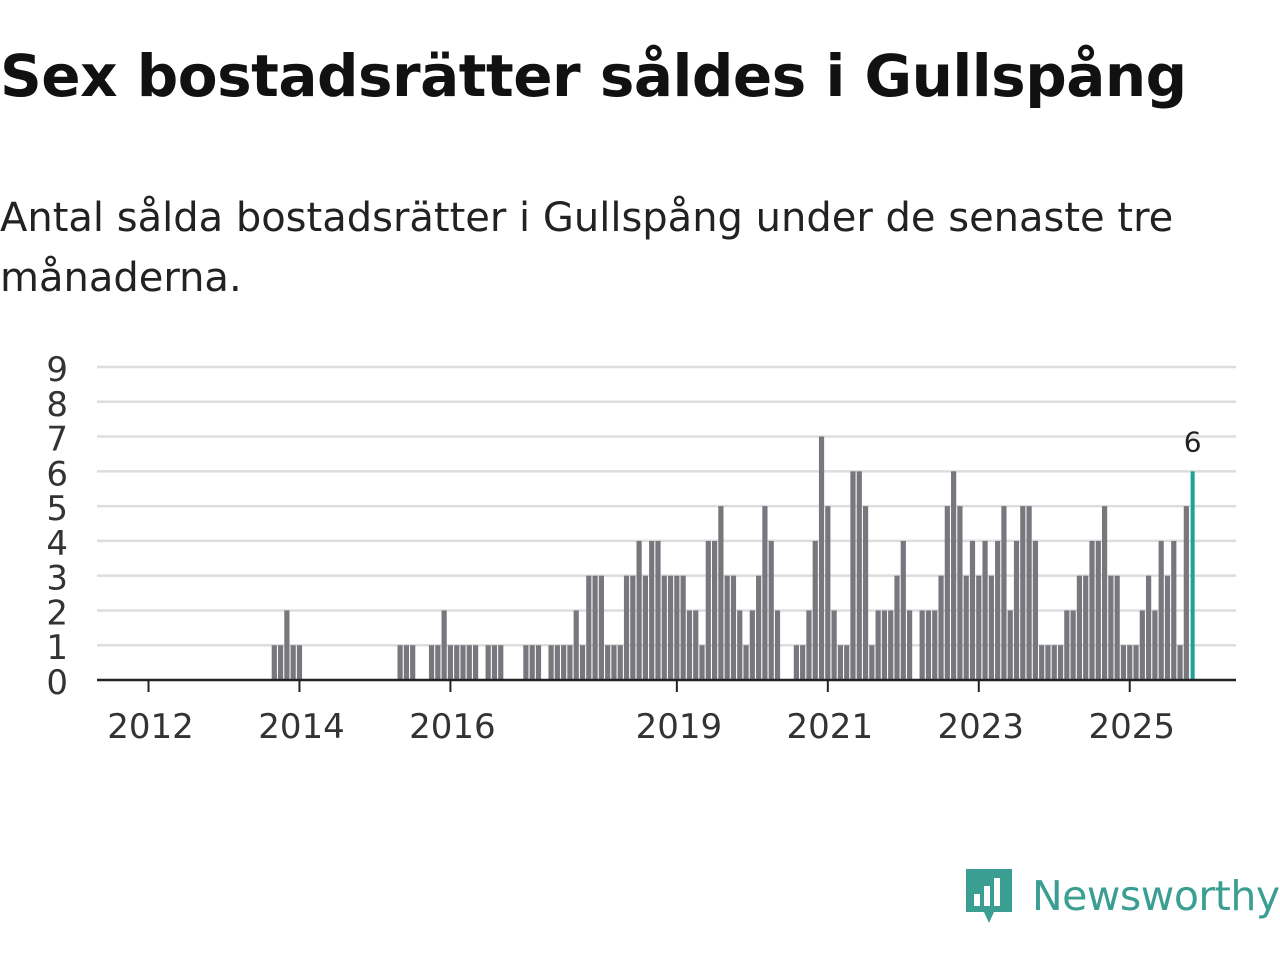  Describe the element at coordinates (57, 544) in the screenshot. I see `y-tick-label: 4` at that location.